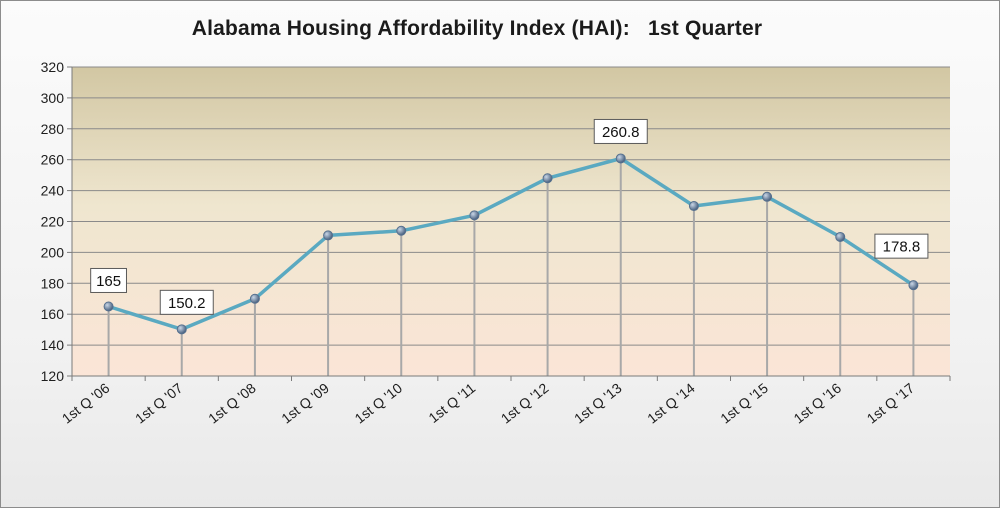 The image size is (1000, 508). I want to click on y-tick-label: 260, so click(53, 160).